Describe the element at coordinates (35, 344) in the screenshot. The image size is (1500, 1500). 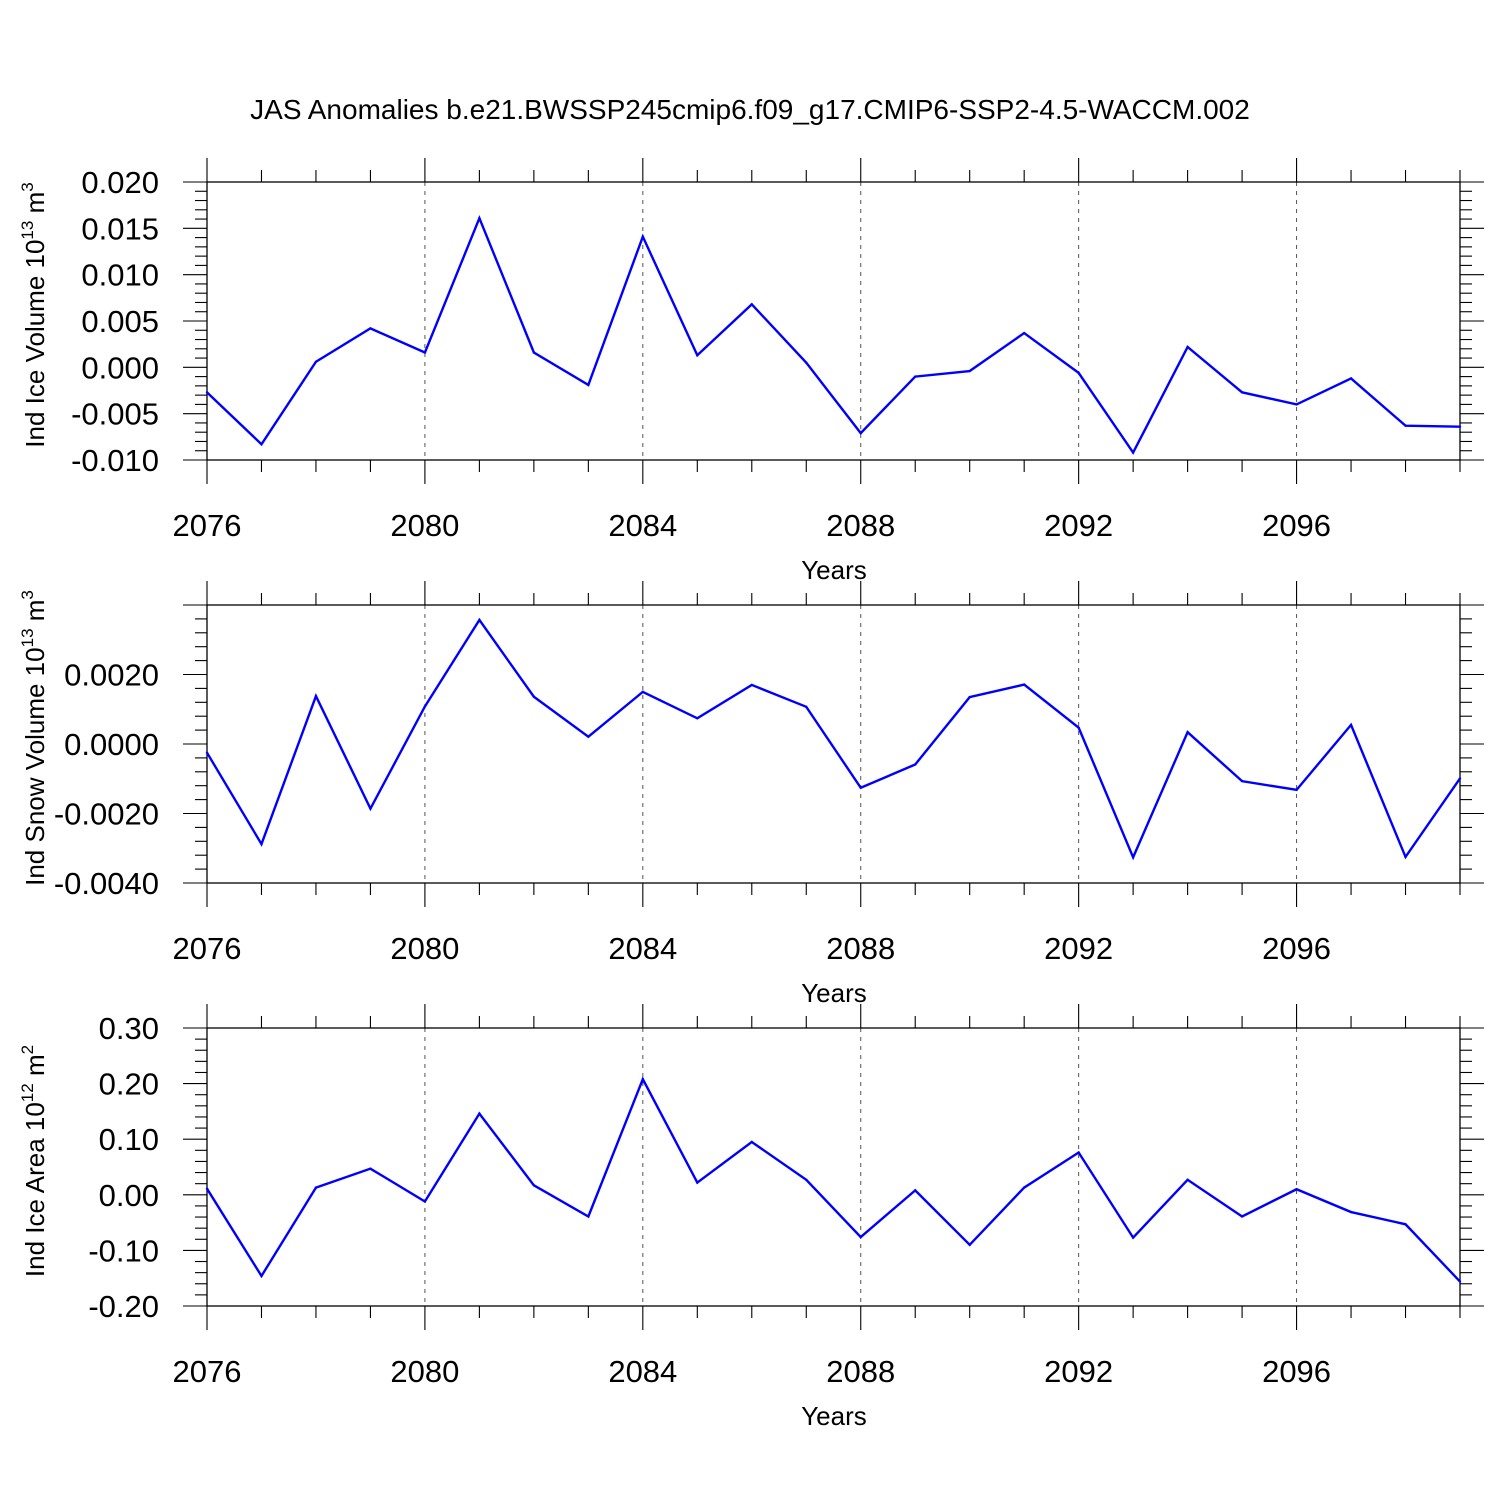
I see `y-axis-label-main: Ind Ice Volume 10` at that location.